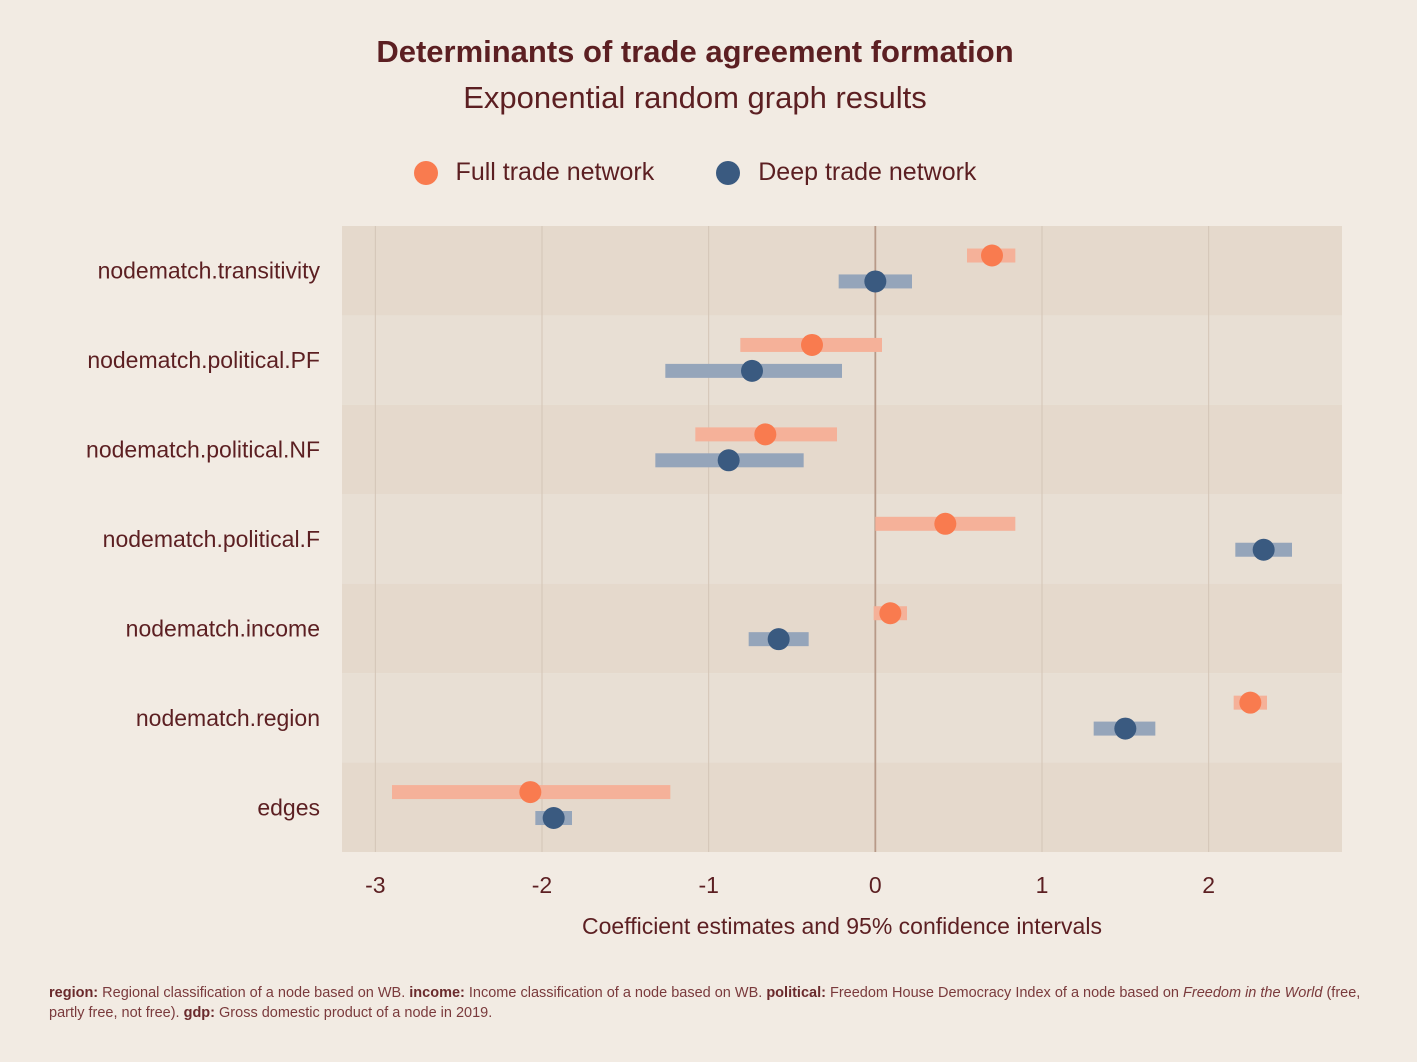 This screenshot has width=1417, height=1062. What do you see at coordinates (375, 885) in the screenshot?
I see `x-tick-label: -3` at bounding box center [375, 885].